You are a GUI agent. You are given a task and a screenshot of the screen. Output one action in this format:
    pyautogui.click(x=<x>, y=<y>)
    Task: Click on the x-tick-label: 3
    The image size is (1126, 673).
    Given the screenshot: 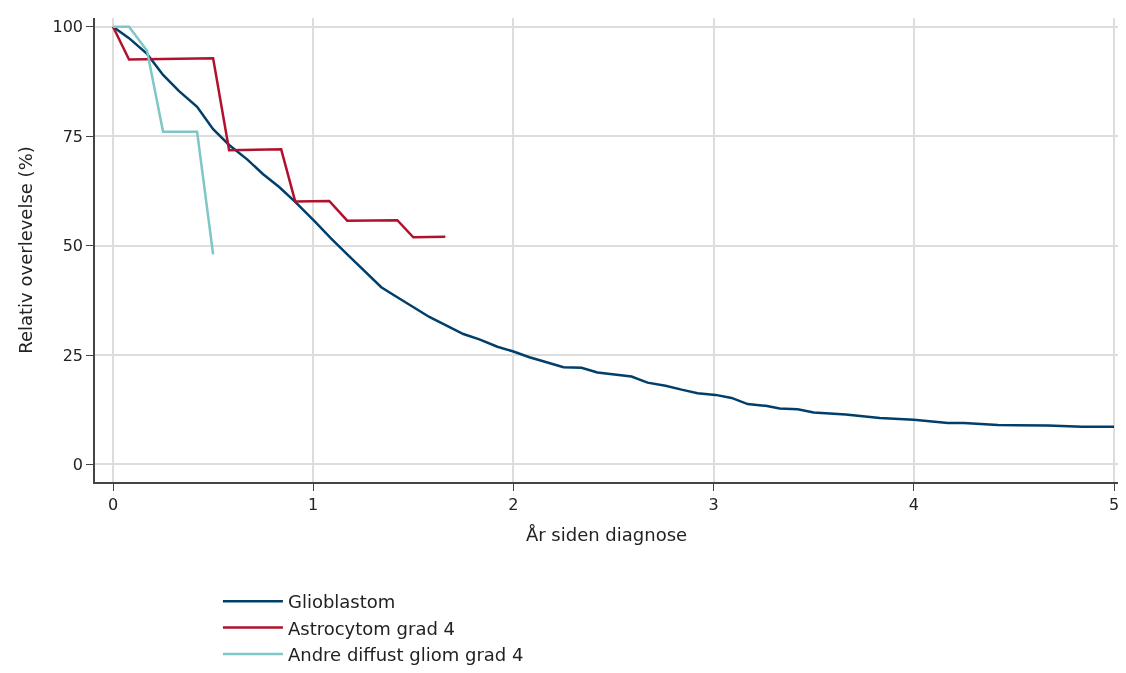 What is the action you would take?
    pyautogui.click(x=713, y=504)
    